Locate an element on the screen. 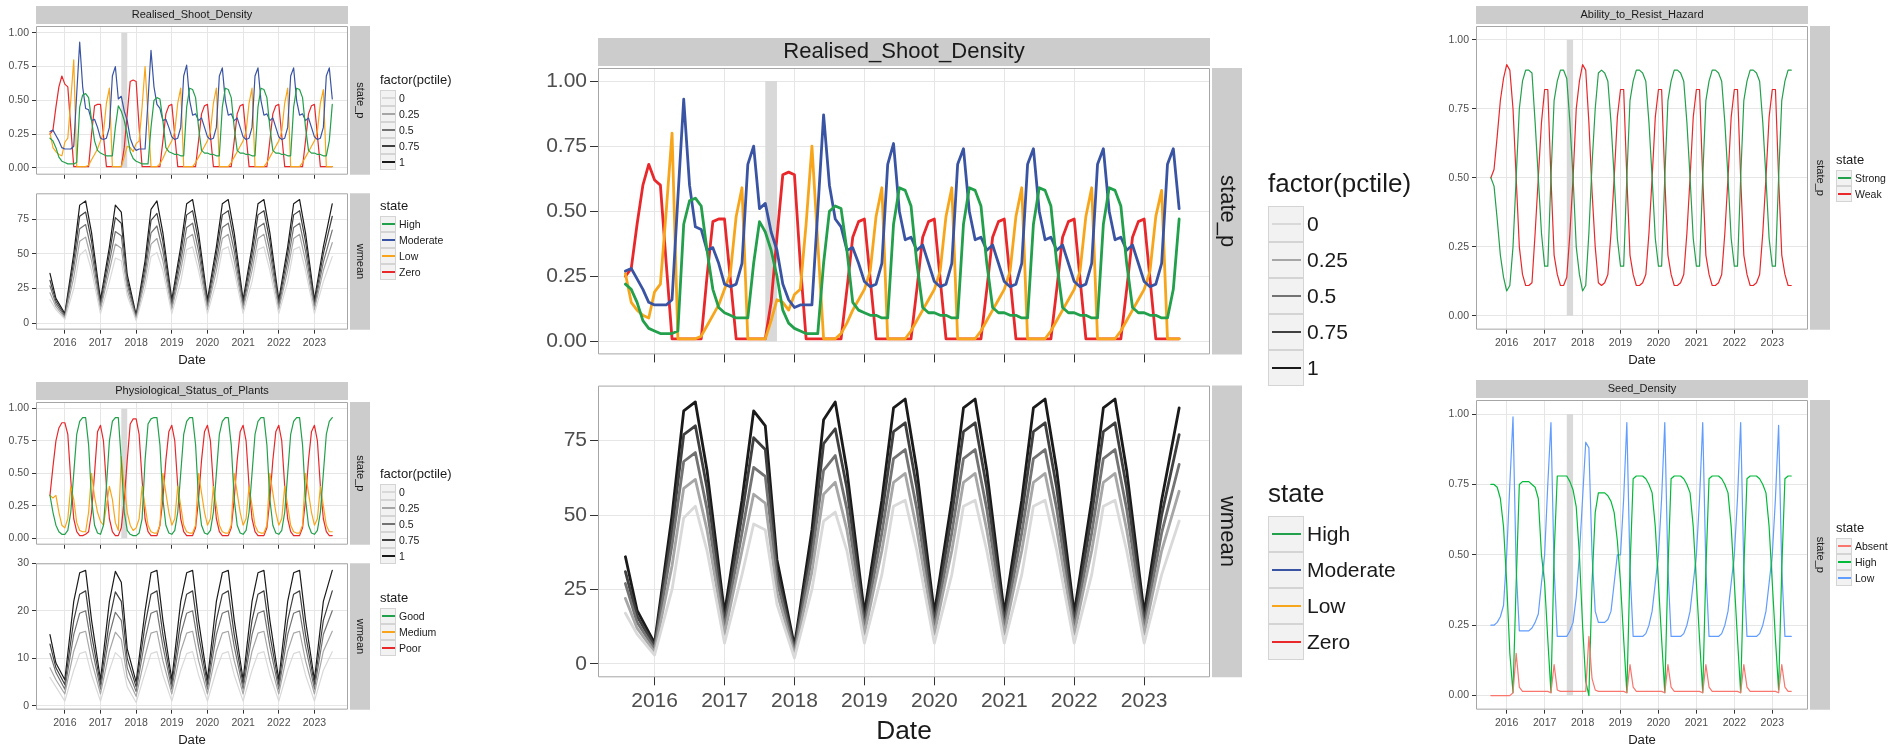 The width and height of the screenshot is (1898, 750). chart-title: Realised_Shoot_Density is located at coordinates (192, 14).